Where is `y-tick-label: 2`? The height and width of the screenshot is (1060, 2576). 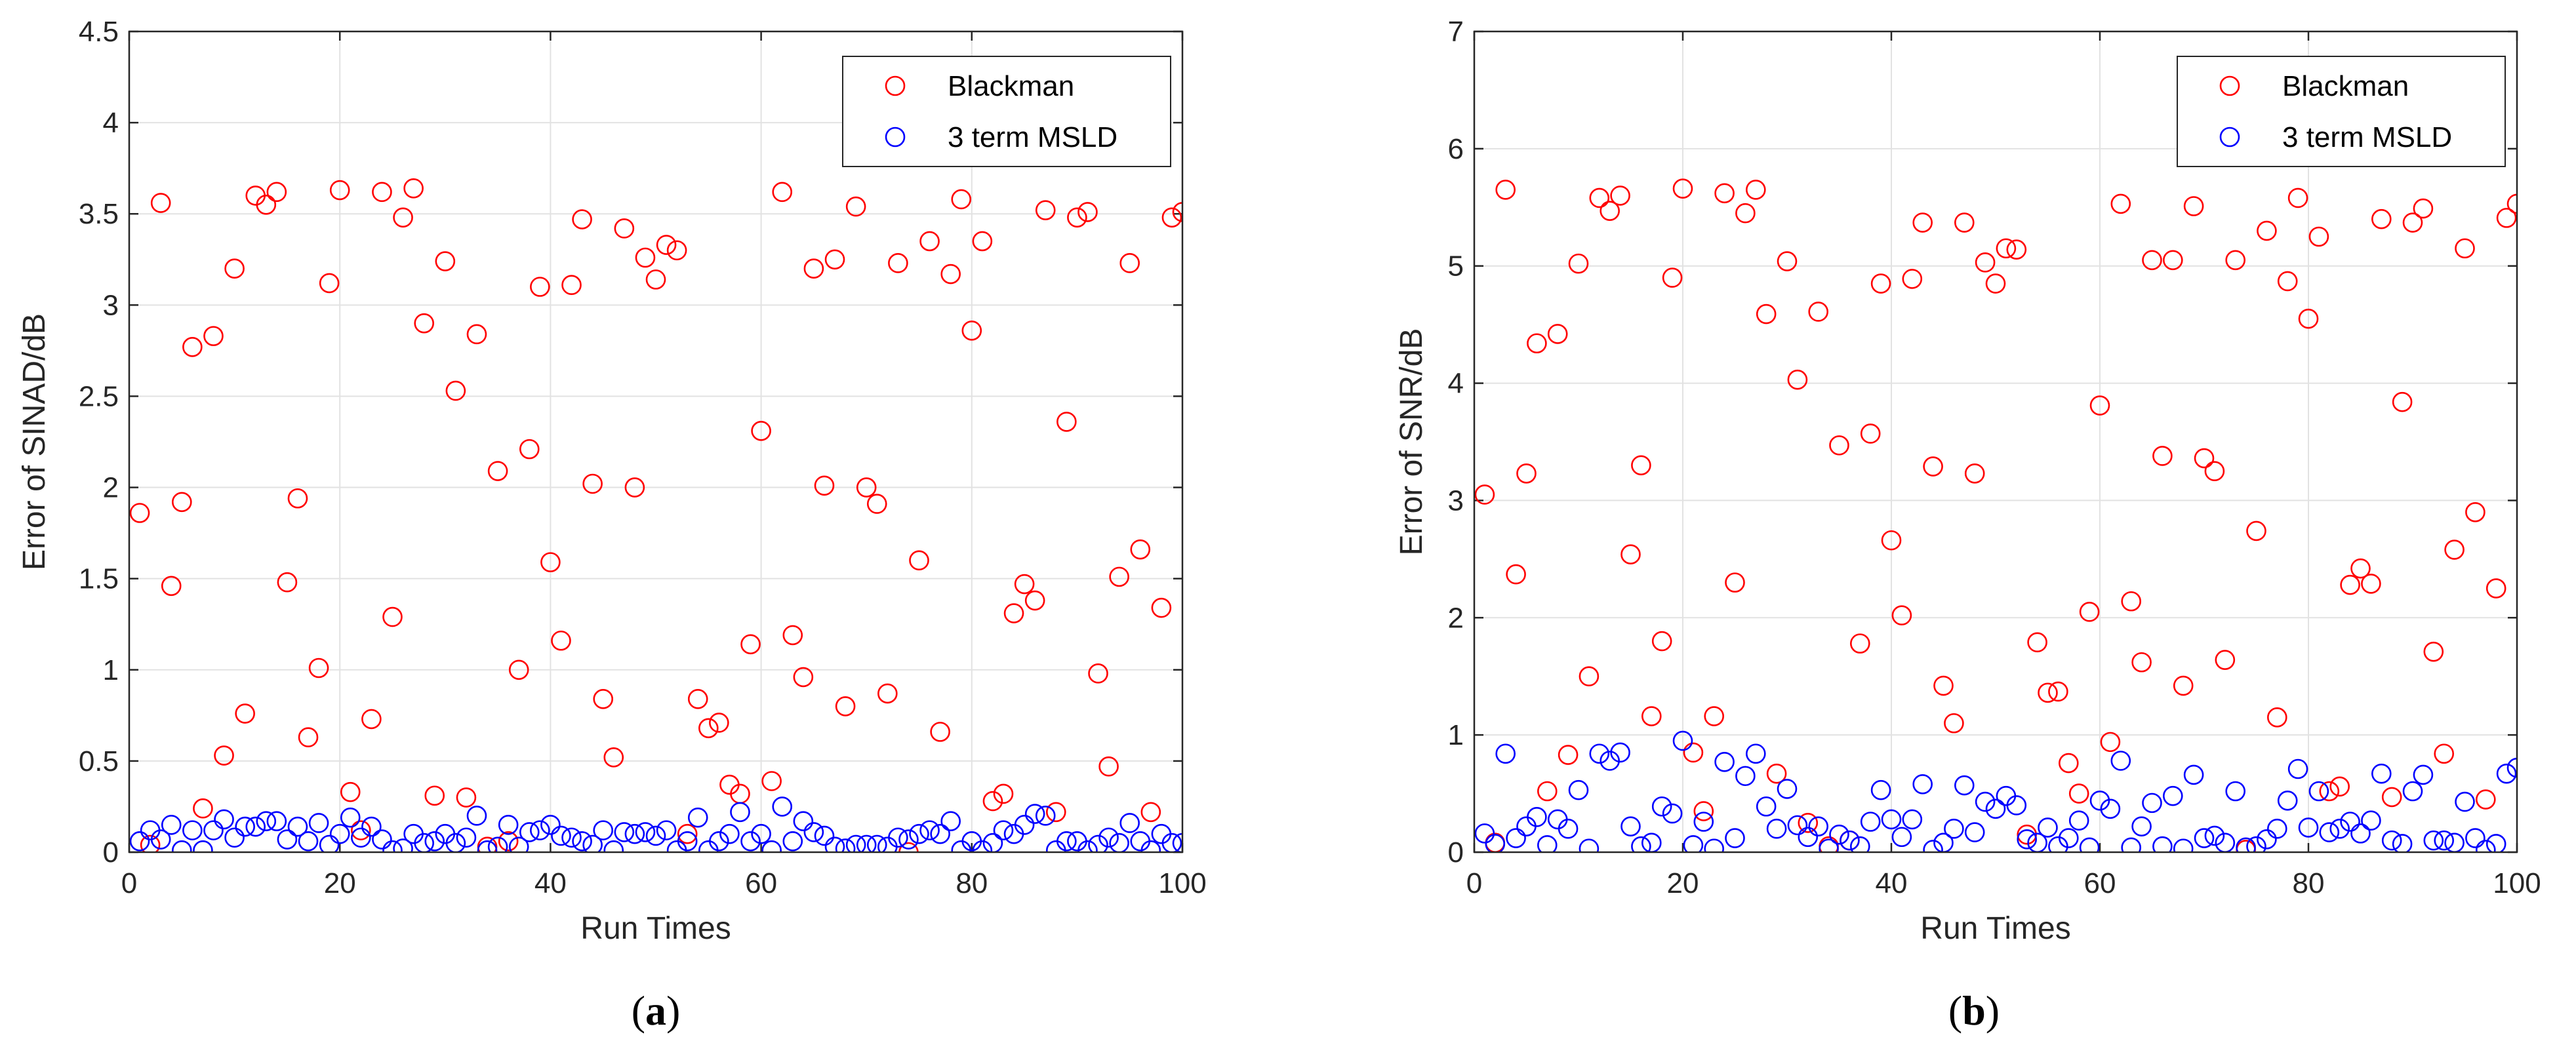
y-tick-label: 2 is located at coordinates (1456, 618).